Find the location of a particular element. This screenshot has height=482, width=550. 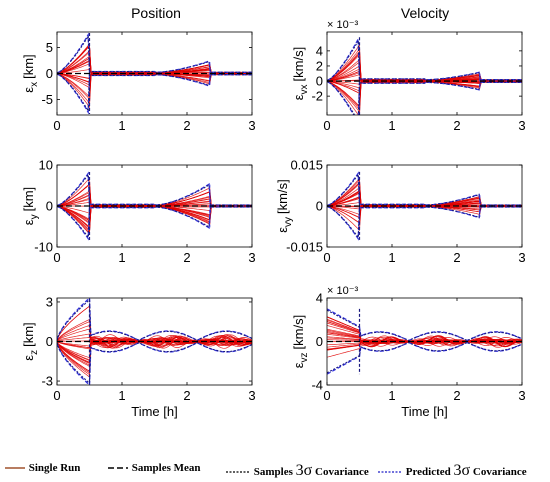

y-axis-label: εy [km] is located at coordinates (30, 206).